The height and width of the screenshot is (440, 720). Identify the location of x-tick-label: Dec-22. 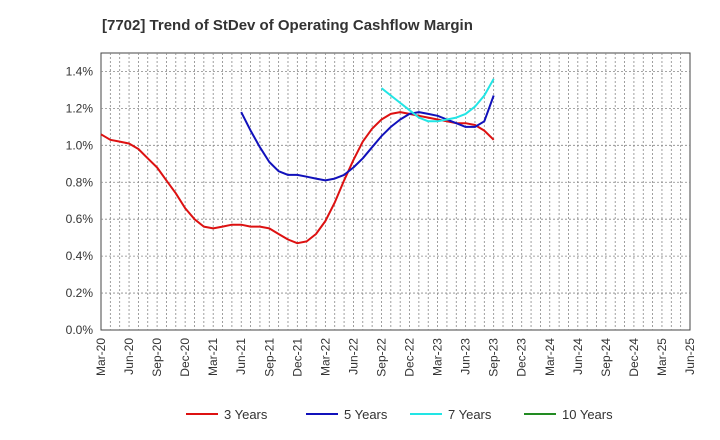
(410, 357).